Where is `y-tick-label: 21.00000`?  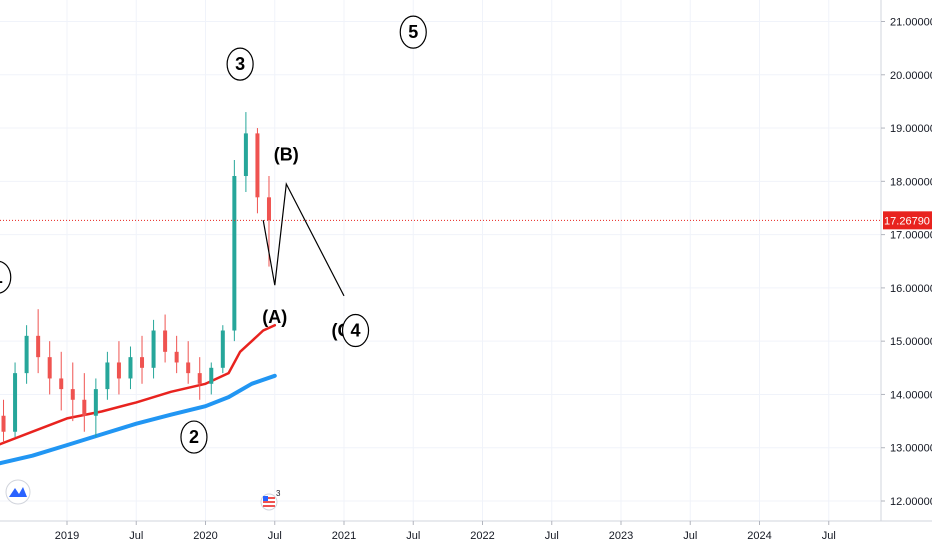 y-tick-label: 21.00000 is located at coordinates (911, 23).